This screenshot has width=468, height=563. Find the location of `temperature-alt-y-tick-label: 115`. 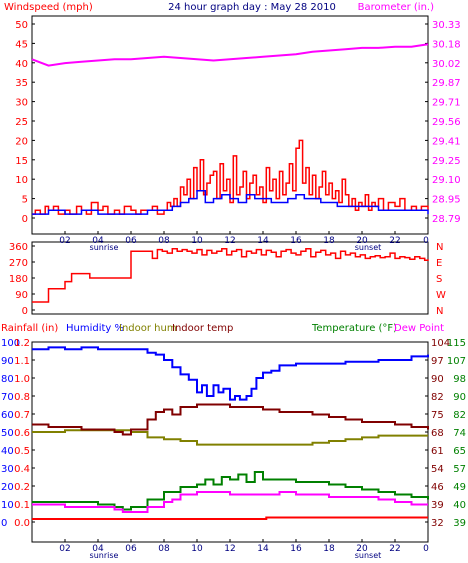

temperature-alt-y-tick-label: 115 is located at coordinates (456, 343).